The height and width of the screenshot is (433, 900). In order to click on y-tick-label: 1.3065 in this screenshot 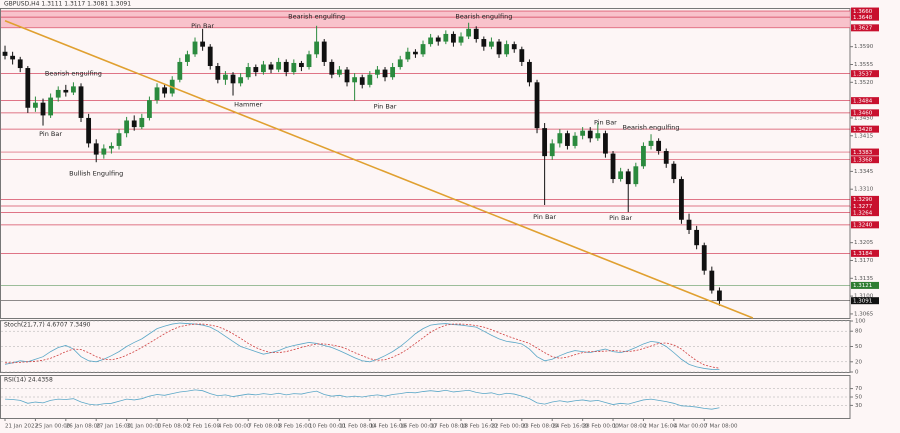, I will do `click(864, 314)`.